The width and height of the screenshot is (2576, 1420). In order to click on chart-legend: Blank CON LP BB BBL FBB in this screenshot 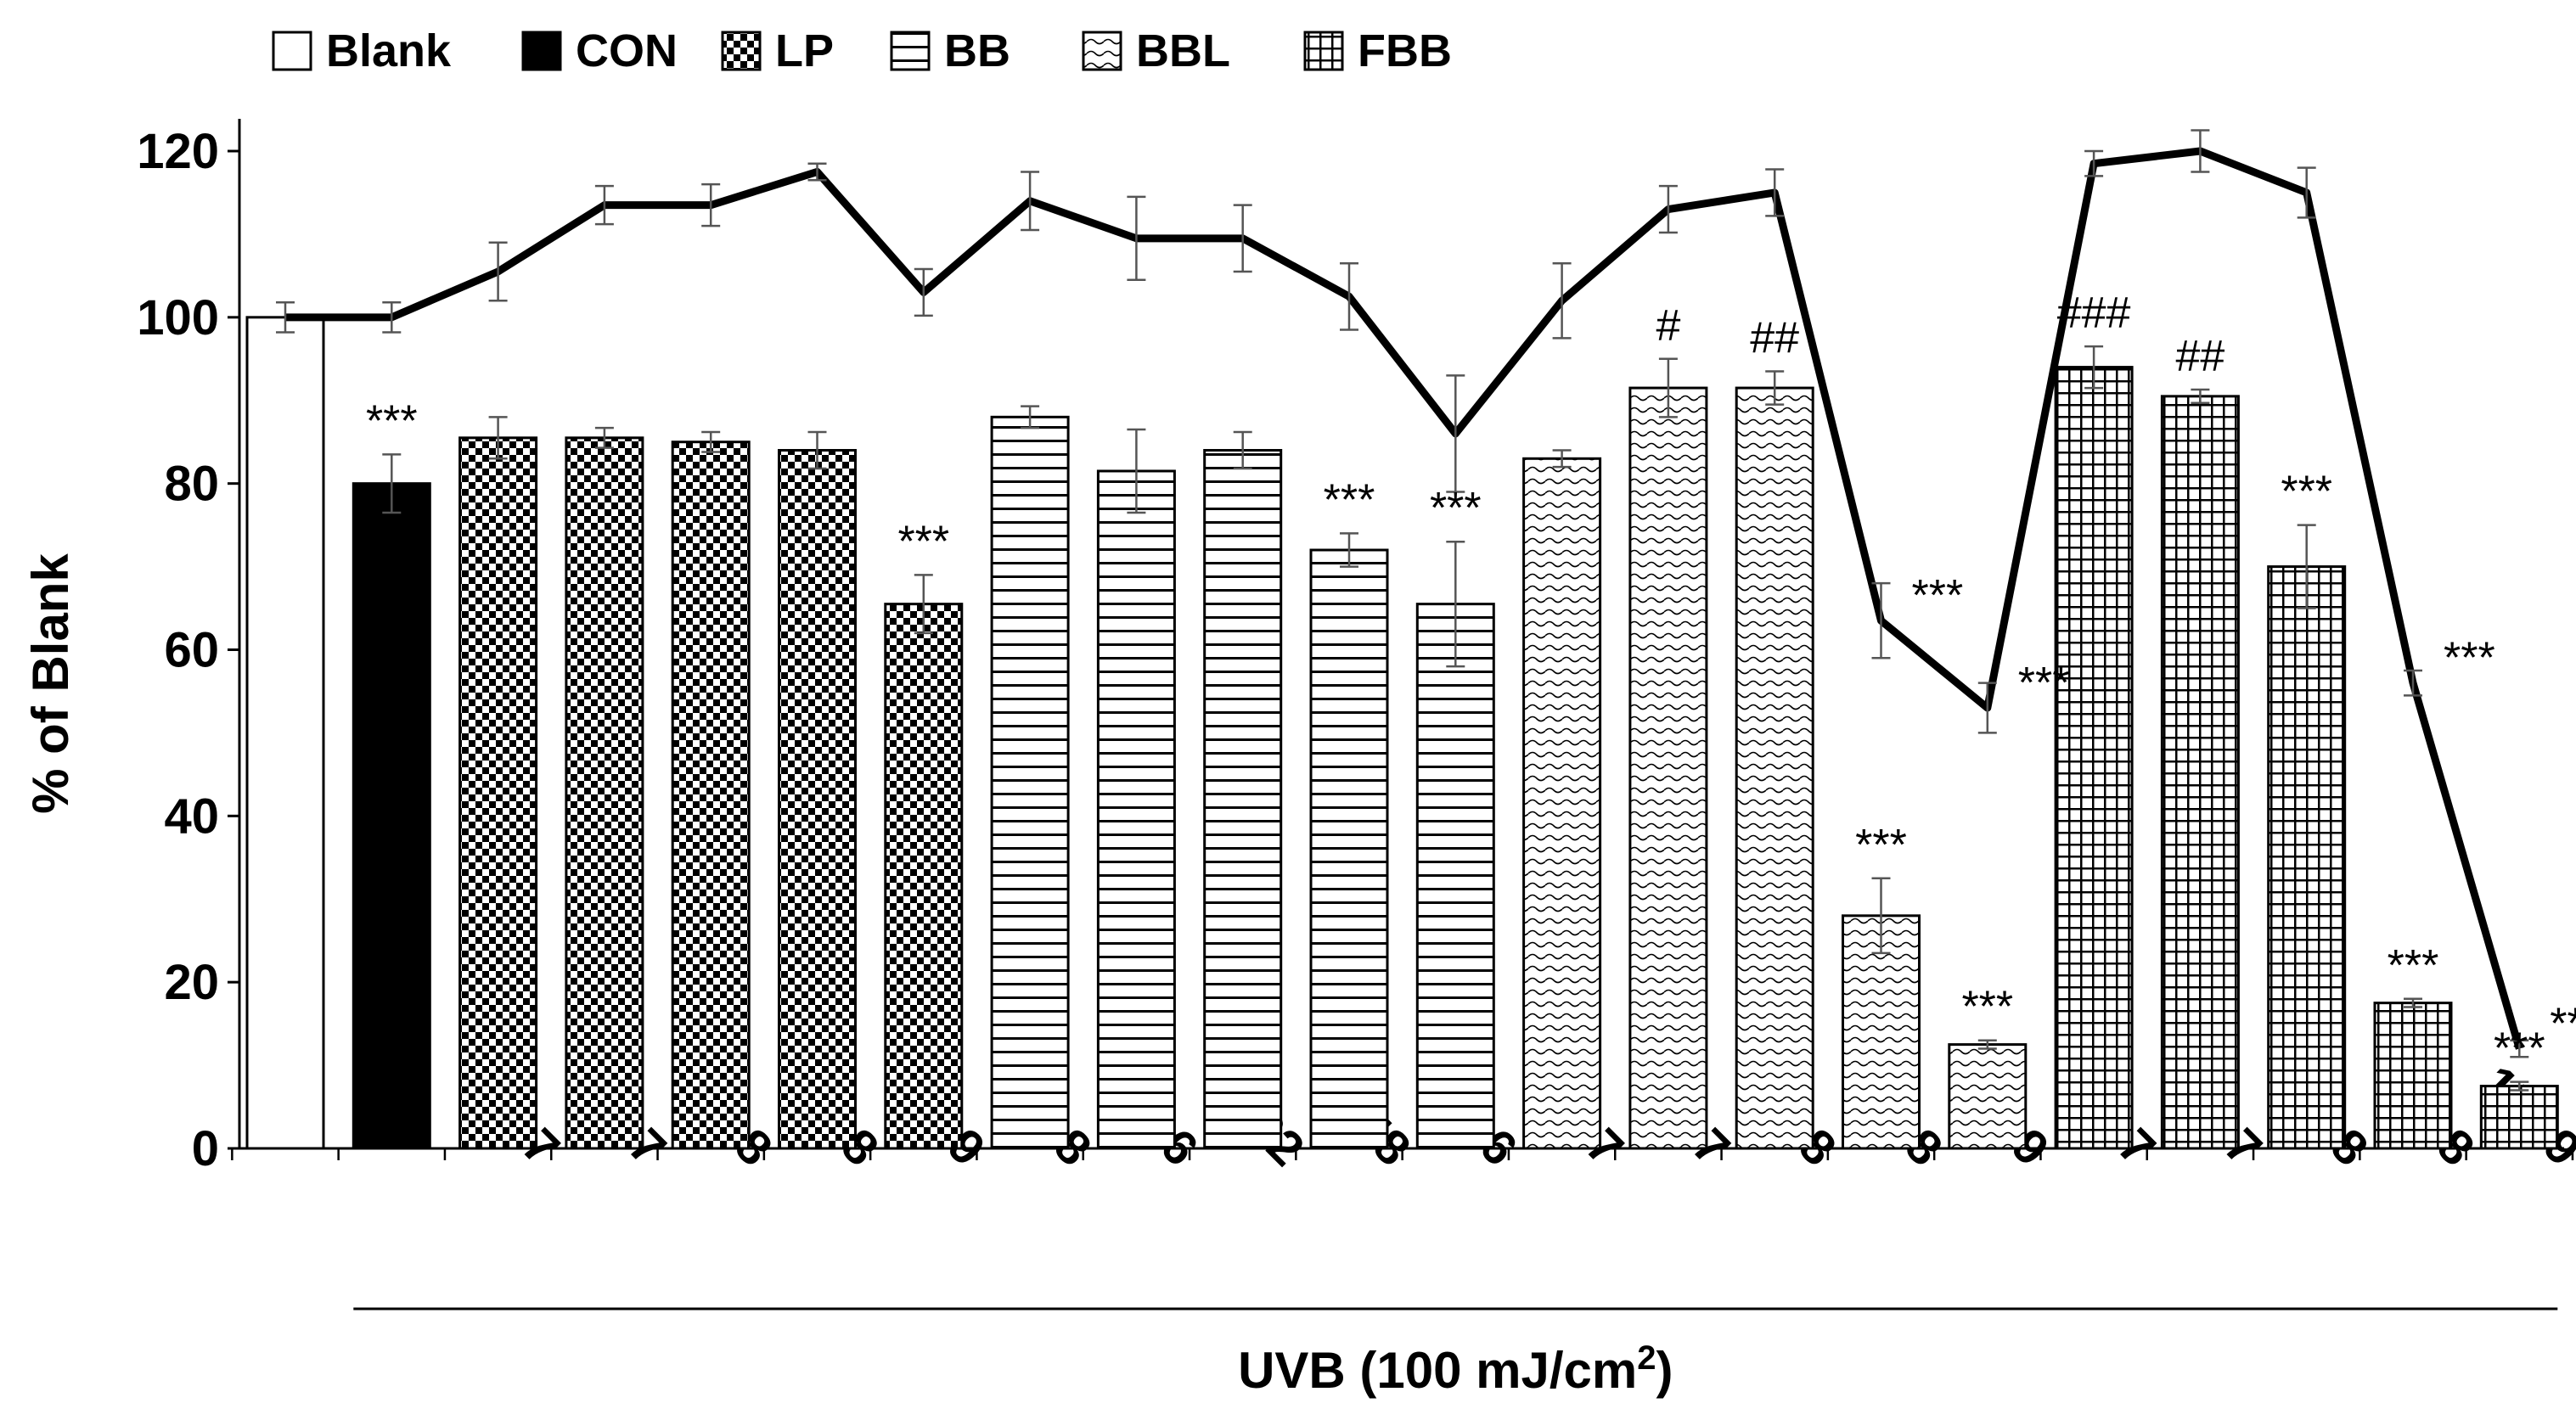, I will do `click(862, 51)`.